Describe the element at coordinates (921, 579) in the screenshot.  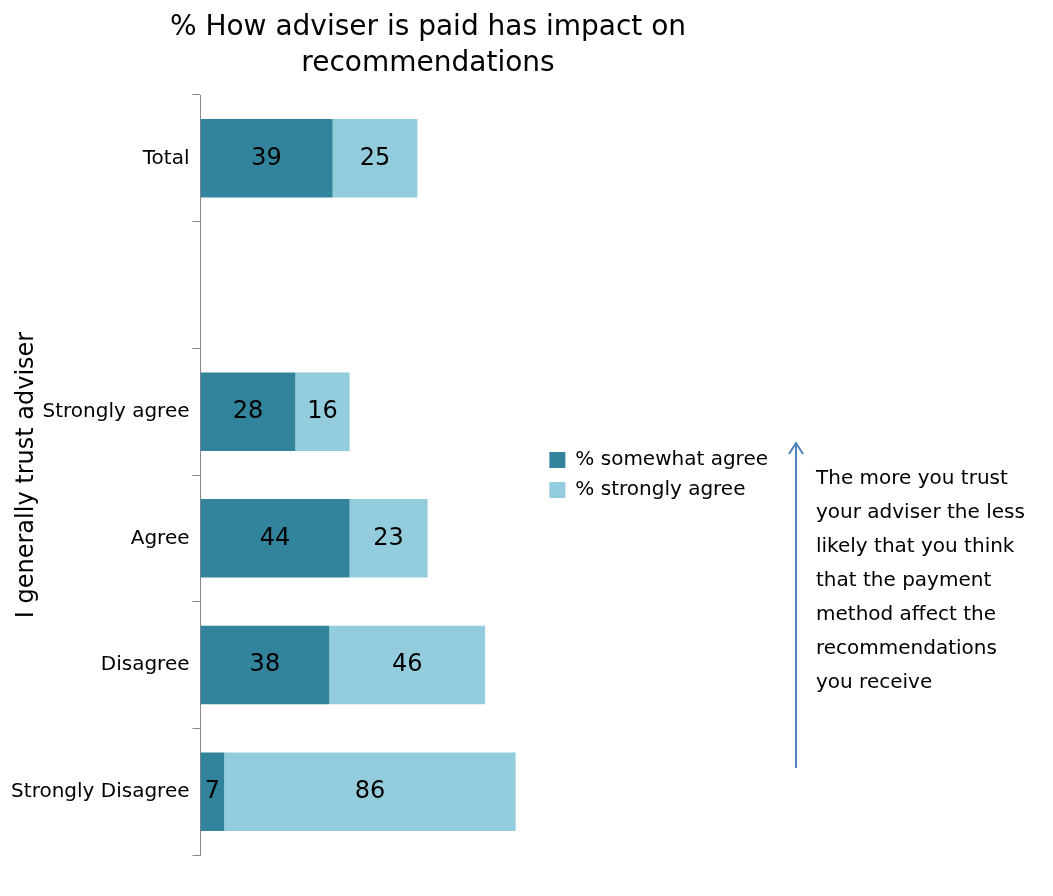
I see `text: The more you trust your adviser the less likely that you think that the payment method affect the recommendations you receive` at that location.